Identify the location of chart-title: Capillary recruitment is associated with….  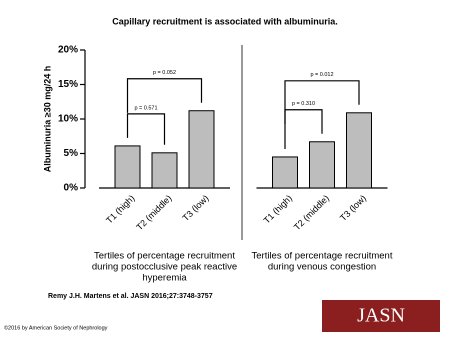
(225, 21).